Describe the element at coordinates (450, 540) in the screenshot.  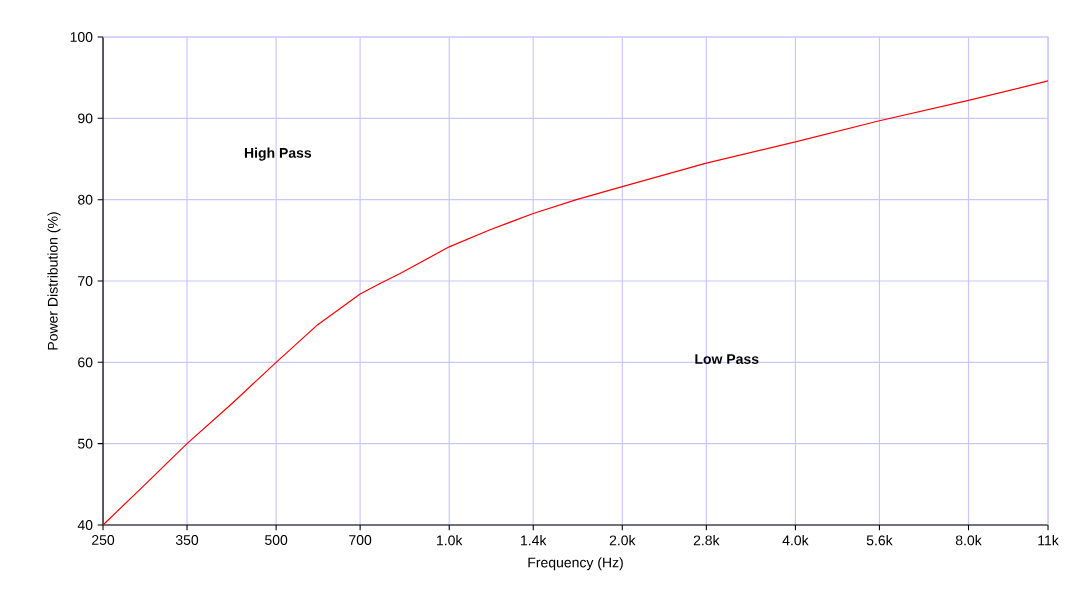
I see `x-tick-label: 1.0k` at that location.